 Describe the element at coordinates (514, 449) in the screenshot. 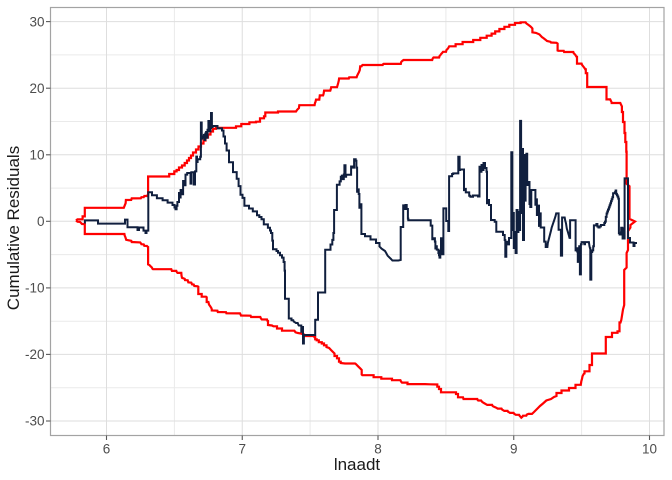

I see `svg-text: 9` at that location.